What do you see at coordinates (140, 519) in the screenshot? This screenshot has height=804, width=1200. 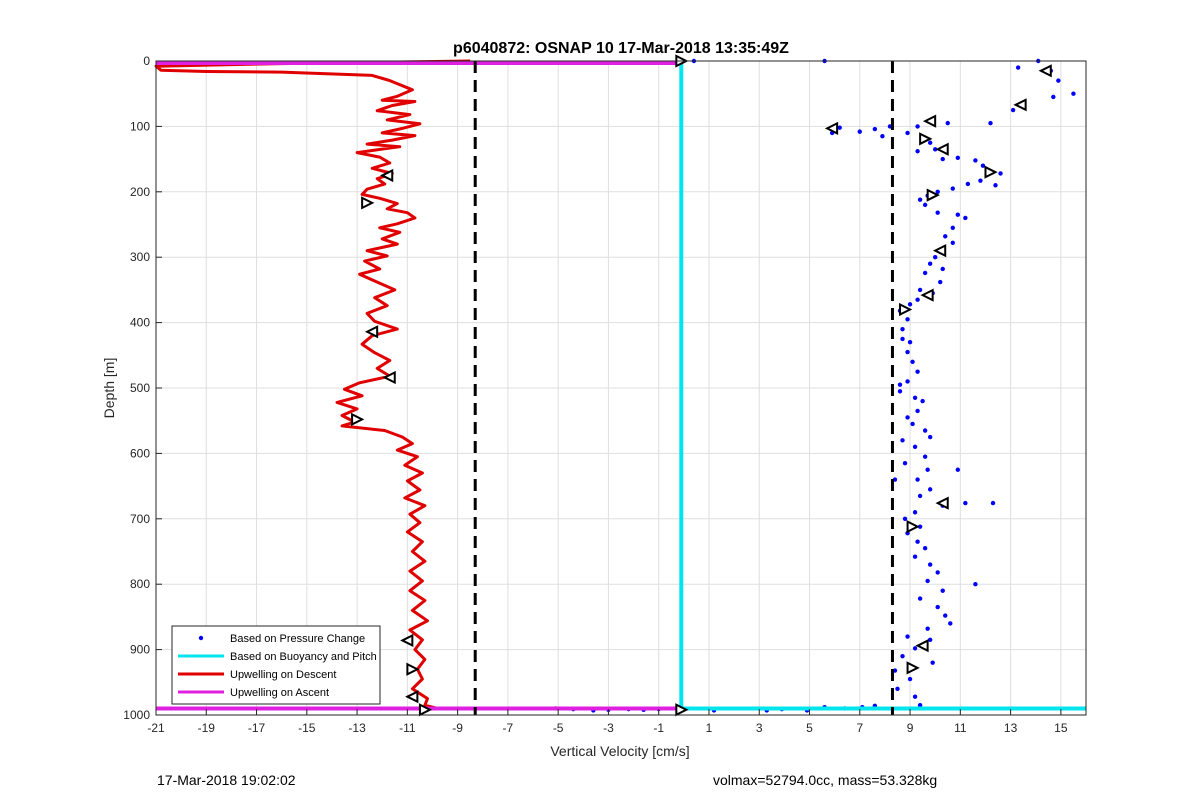 I see `y-tick-label: 700` at bounding box center [140, 519].